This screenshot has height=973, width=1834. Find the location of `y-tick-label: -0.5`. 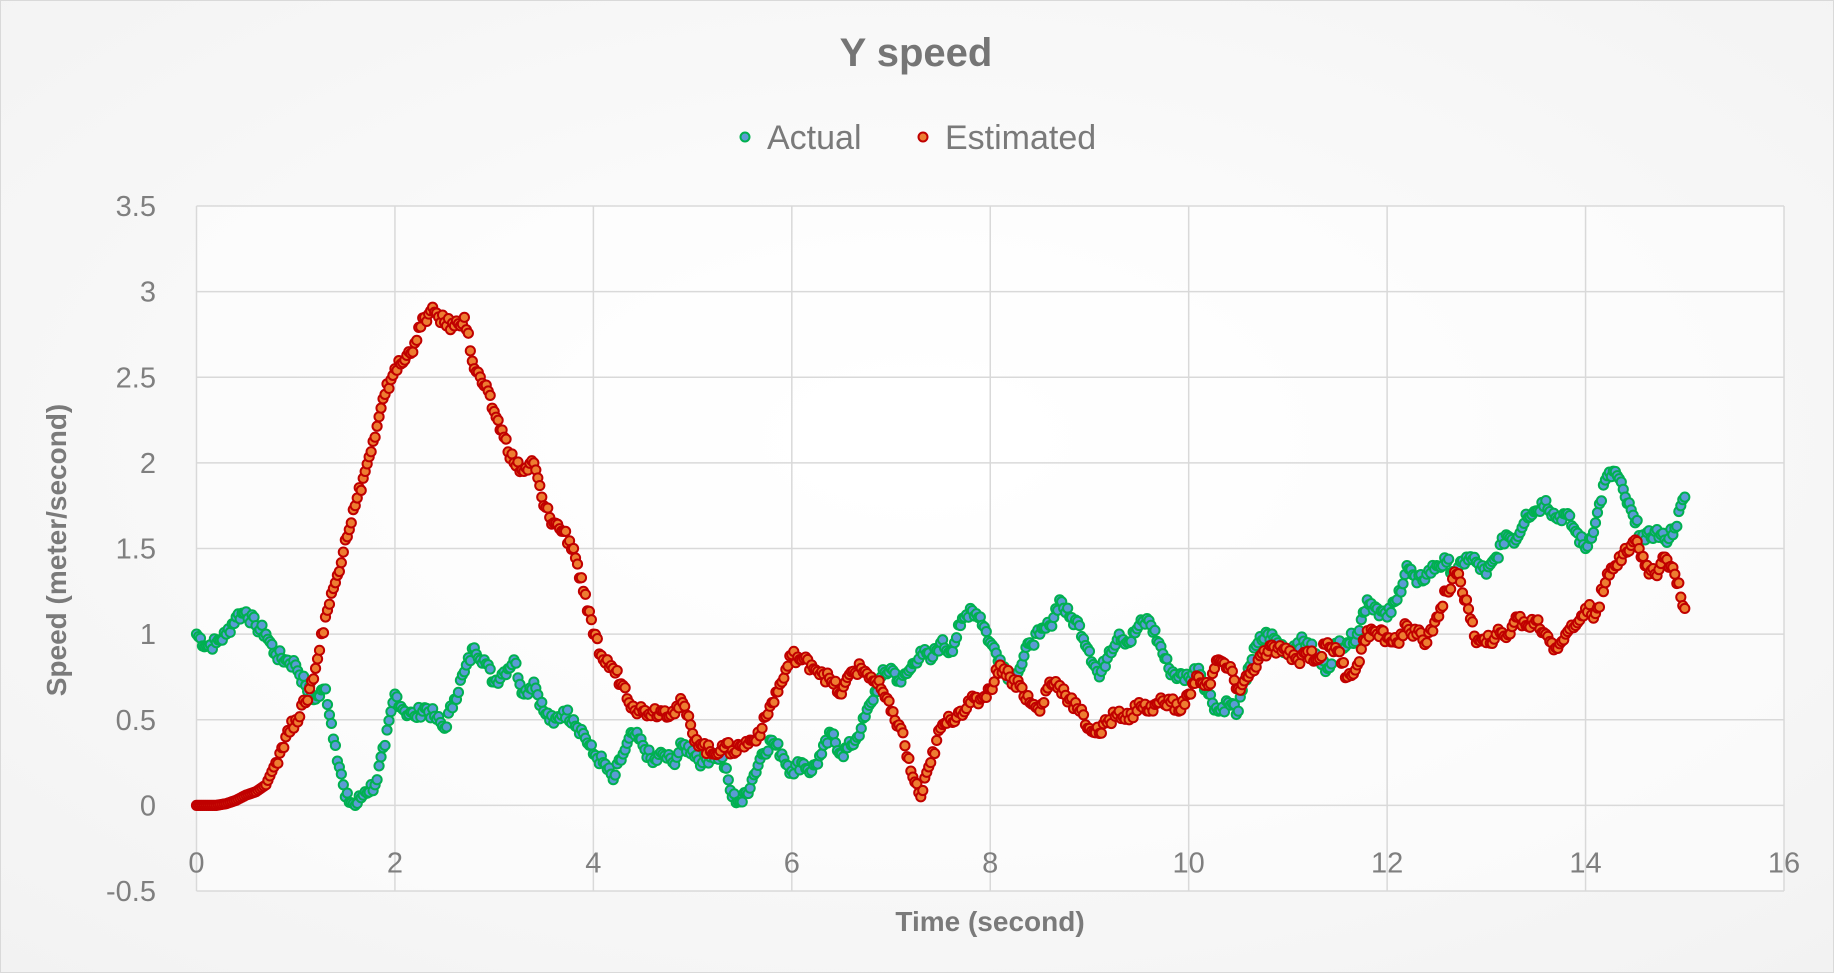

y-tick-label: -0.5 is located at coordinates (131, 892).